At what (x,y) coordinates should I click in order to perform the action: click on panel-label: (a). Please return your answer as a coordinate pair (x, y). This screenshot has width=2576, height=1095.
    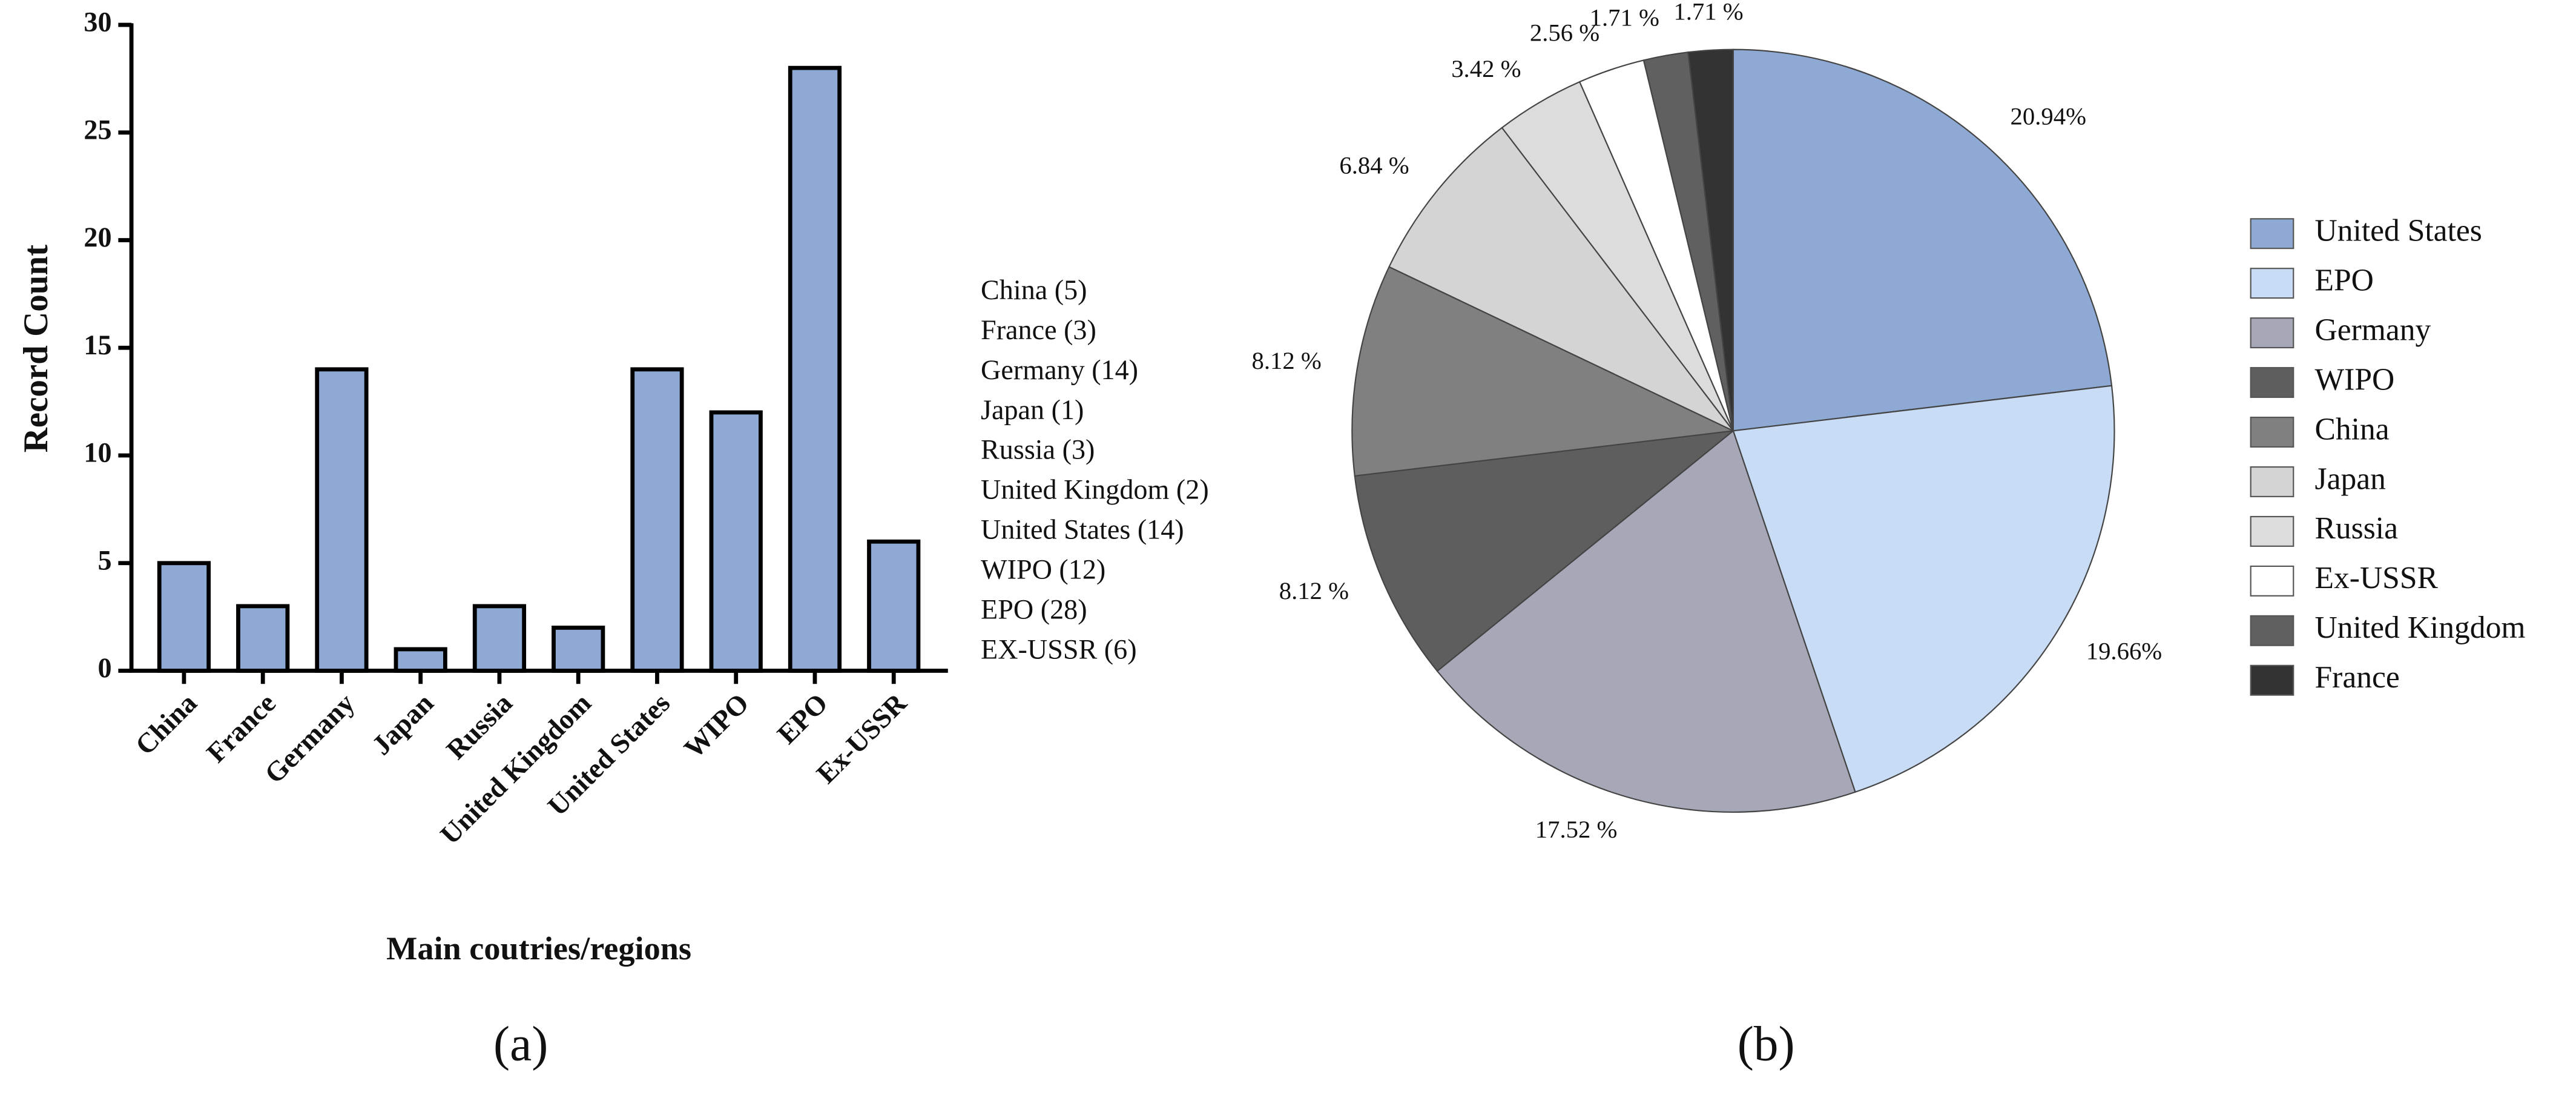
    Looking at the image, I should click on (520, 1043).